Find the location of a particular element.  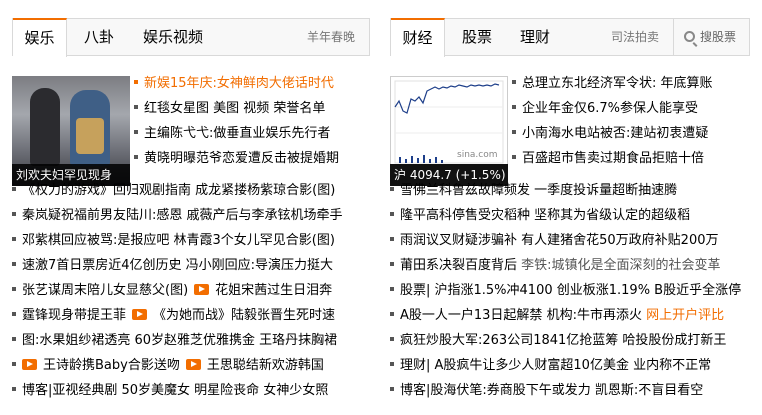

news-link: 莆田系决裂百度背后 is located at coordinates (459, 265).